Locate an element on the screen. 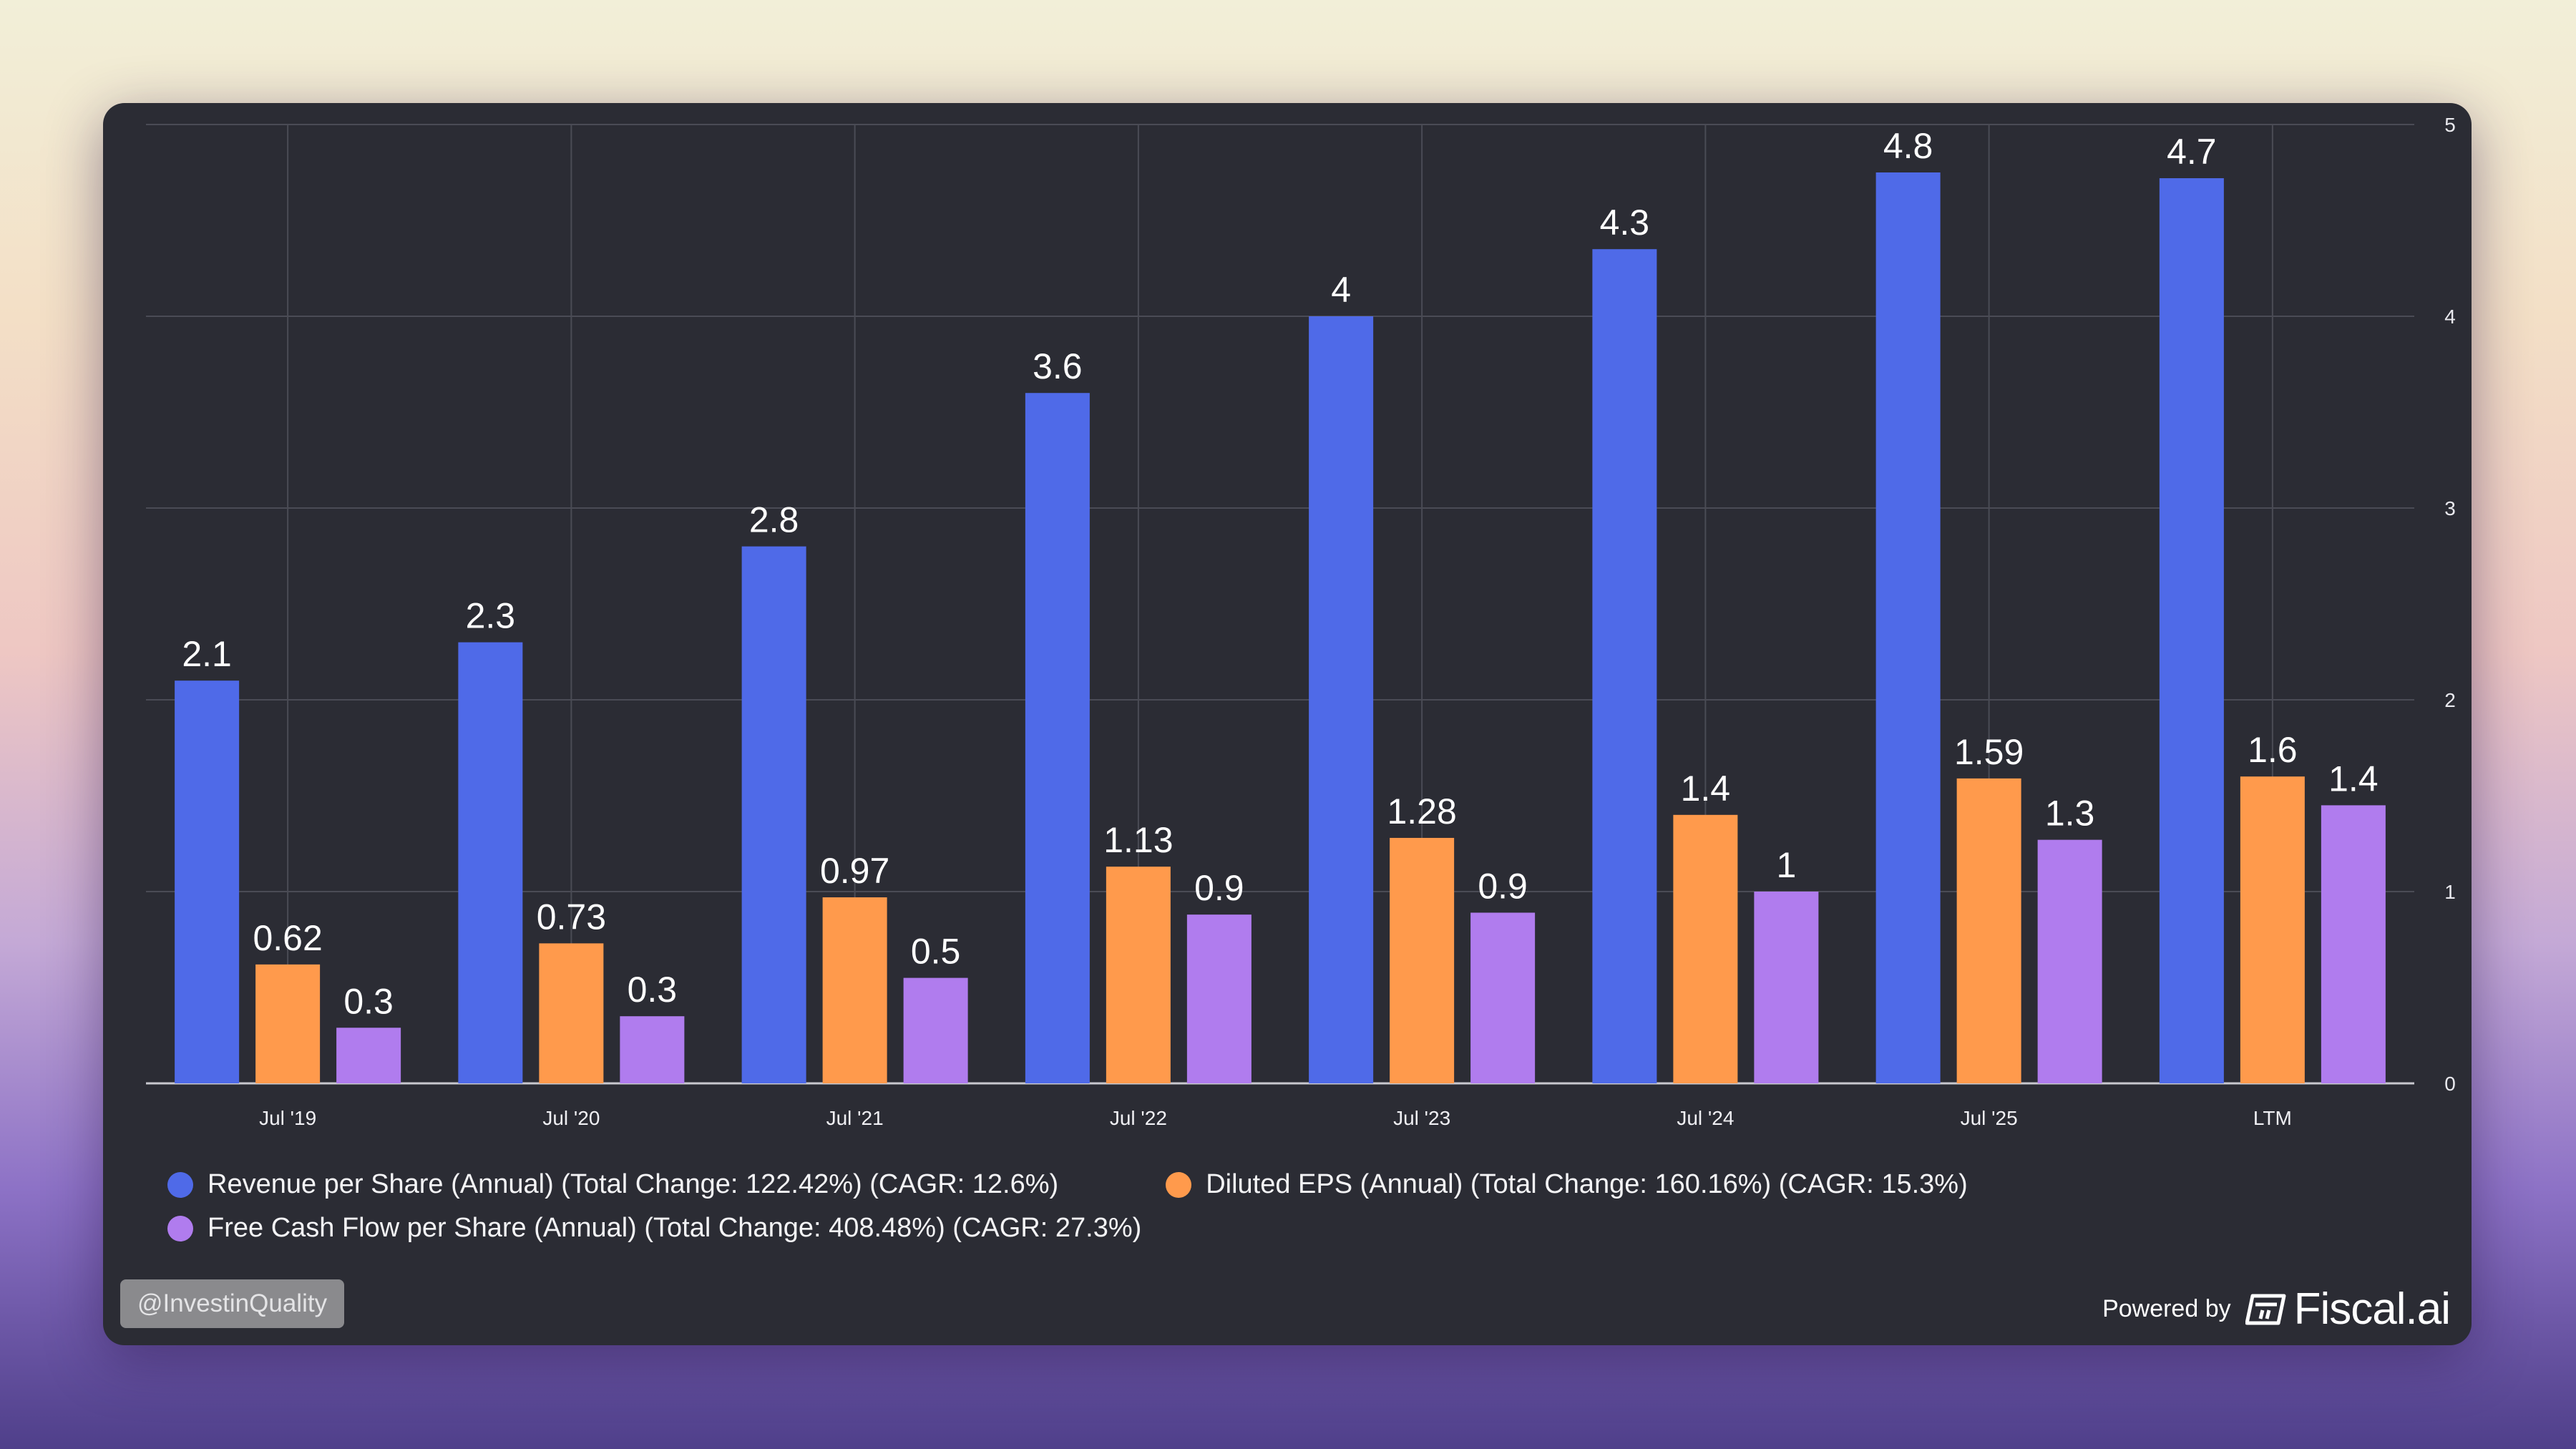  data-label: 1.59 is located at coordinates (1989, 752).